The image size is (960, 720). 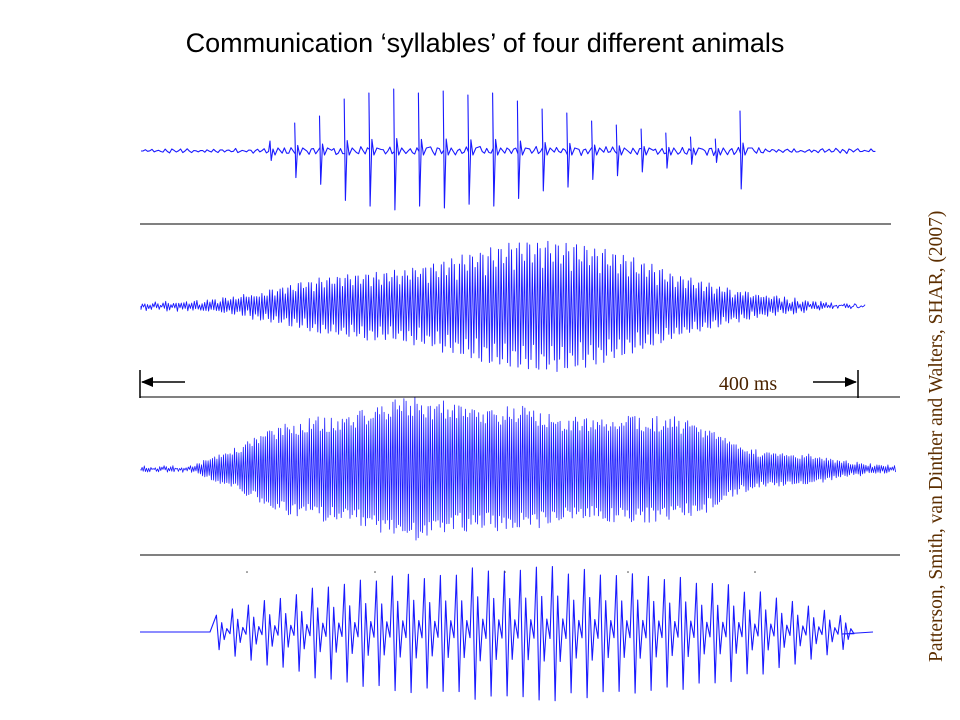 What do you see at coordinates (147, 382) in the screenshot?
I see `scale-bar-left-arrowhead` at bounding box center [147, 382].